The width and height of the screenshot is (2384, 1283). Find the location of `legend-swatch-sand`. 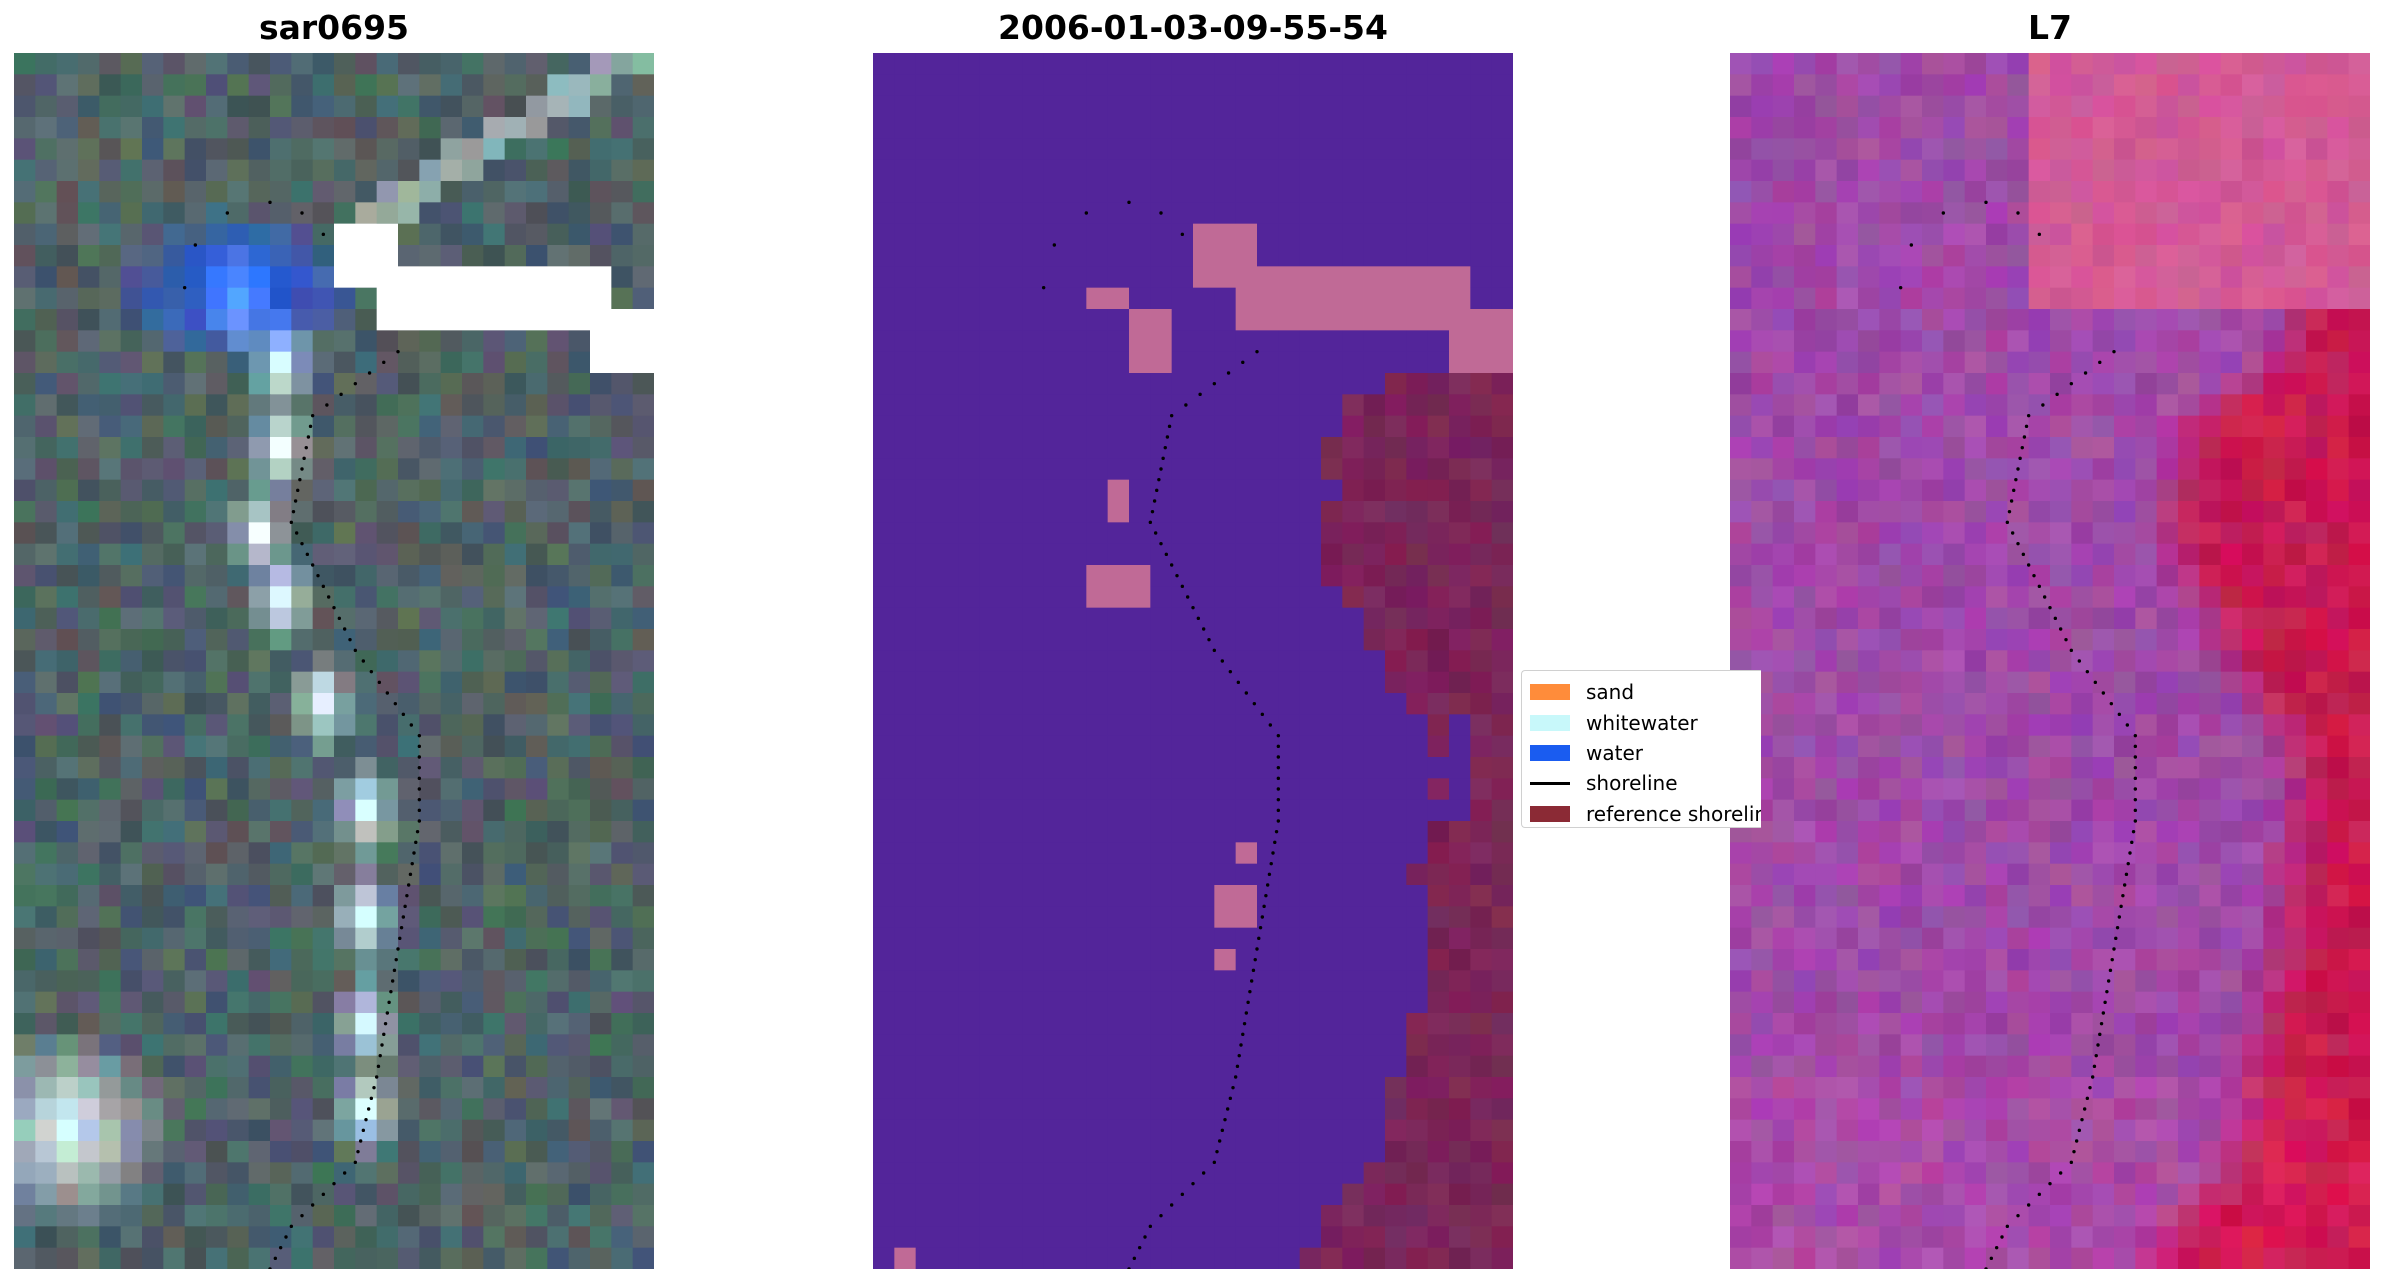

legend-swatch-sand is located at coordinates (1550, 692).